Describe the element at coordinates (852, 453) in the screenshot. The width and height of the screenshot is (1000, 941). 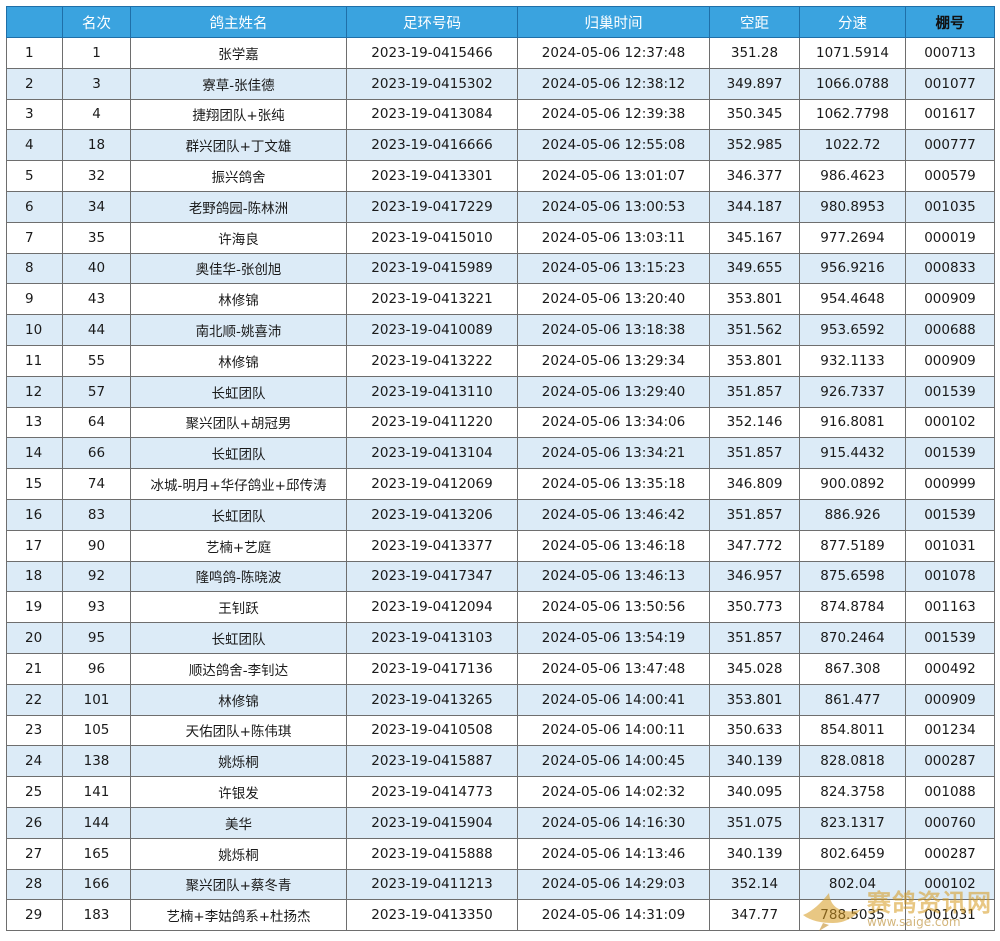
I see `cell-speed: 915.4432` at that location.